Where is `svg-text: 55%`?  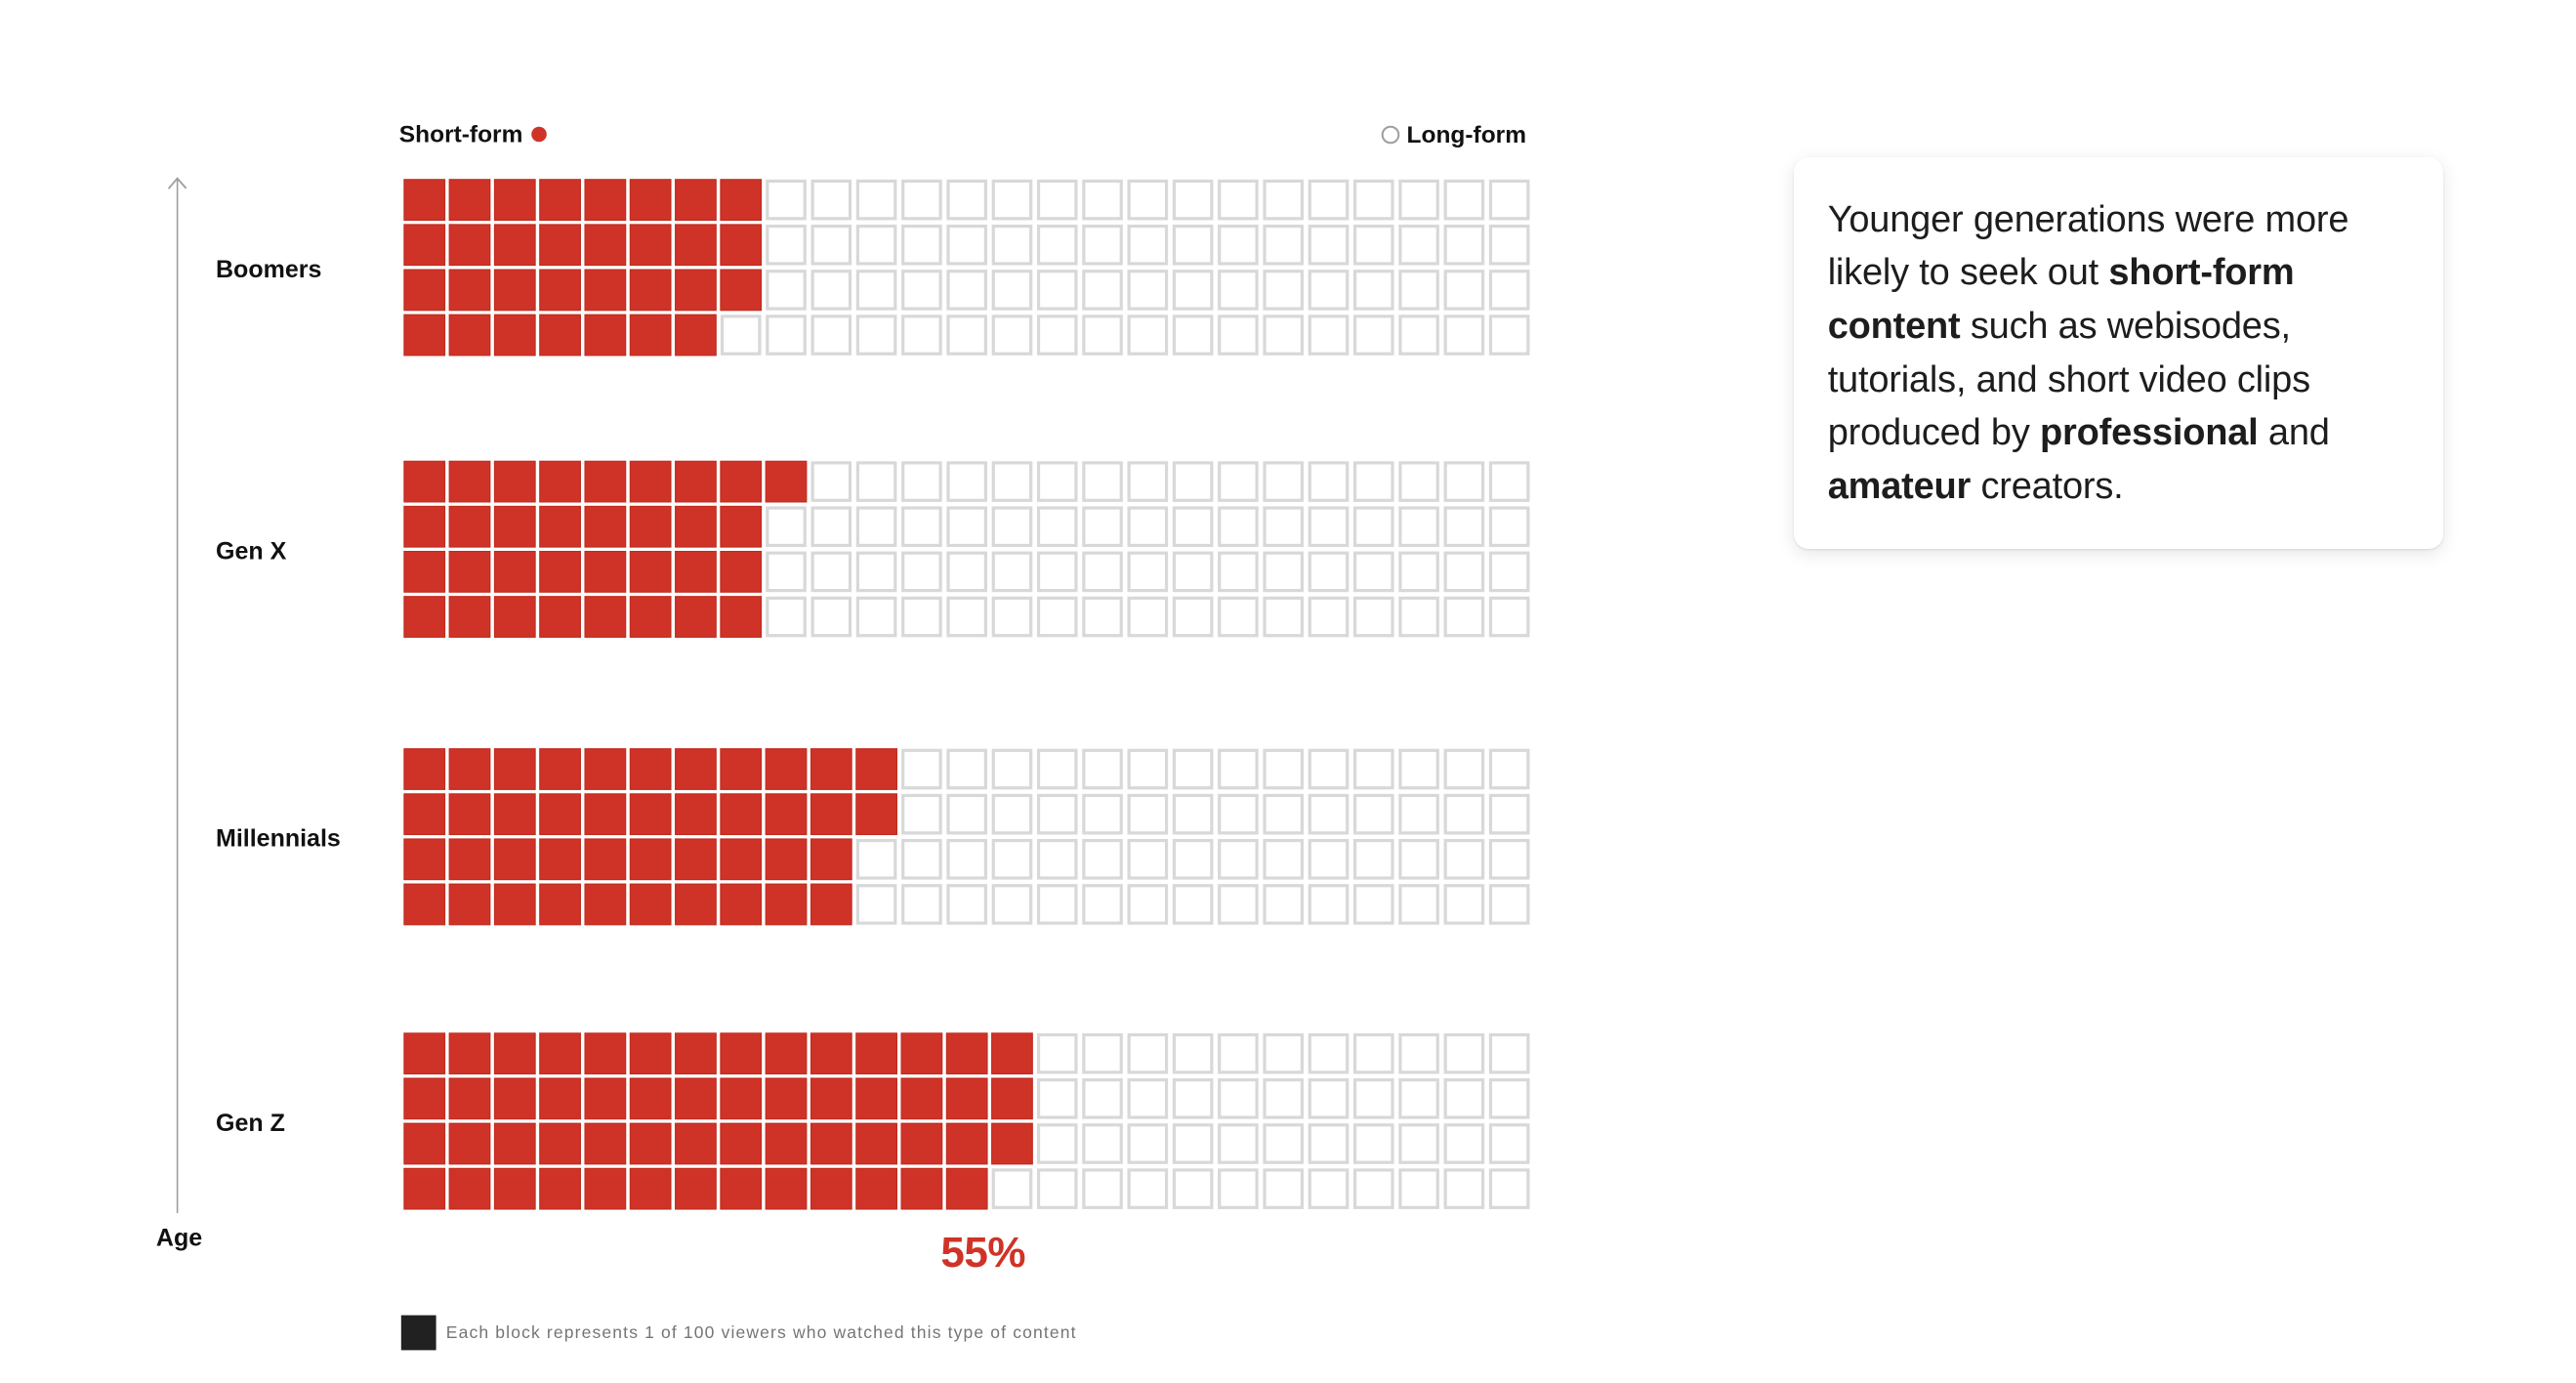 svg-text: 55% is located at coordinates (982, 1253).